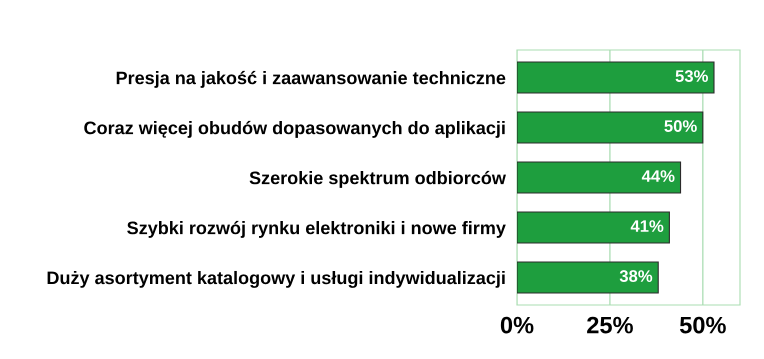  Describe the element at coordinates (703, 325) in the screenshot. I see `x-tick-label: 50%` at that location.